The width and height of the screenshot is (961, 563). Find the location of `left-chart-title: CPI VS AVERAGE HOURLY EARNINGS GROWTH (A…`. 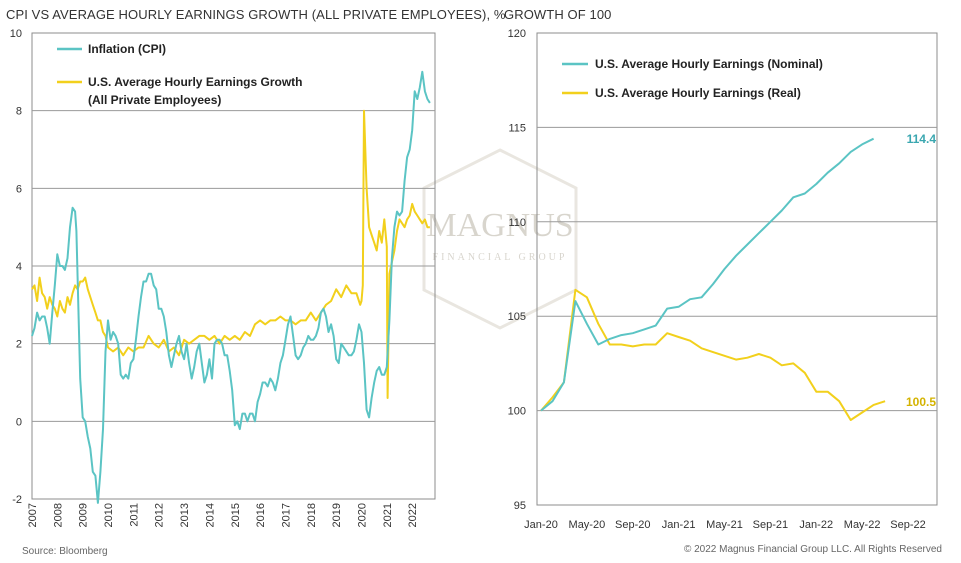

left-chart-title: CPI VS AVERAGE HOURLY EARNINGS GROWTH (A… is located at coordinates (256, 14).